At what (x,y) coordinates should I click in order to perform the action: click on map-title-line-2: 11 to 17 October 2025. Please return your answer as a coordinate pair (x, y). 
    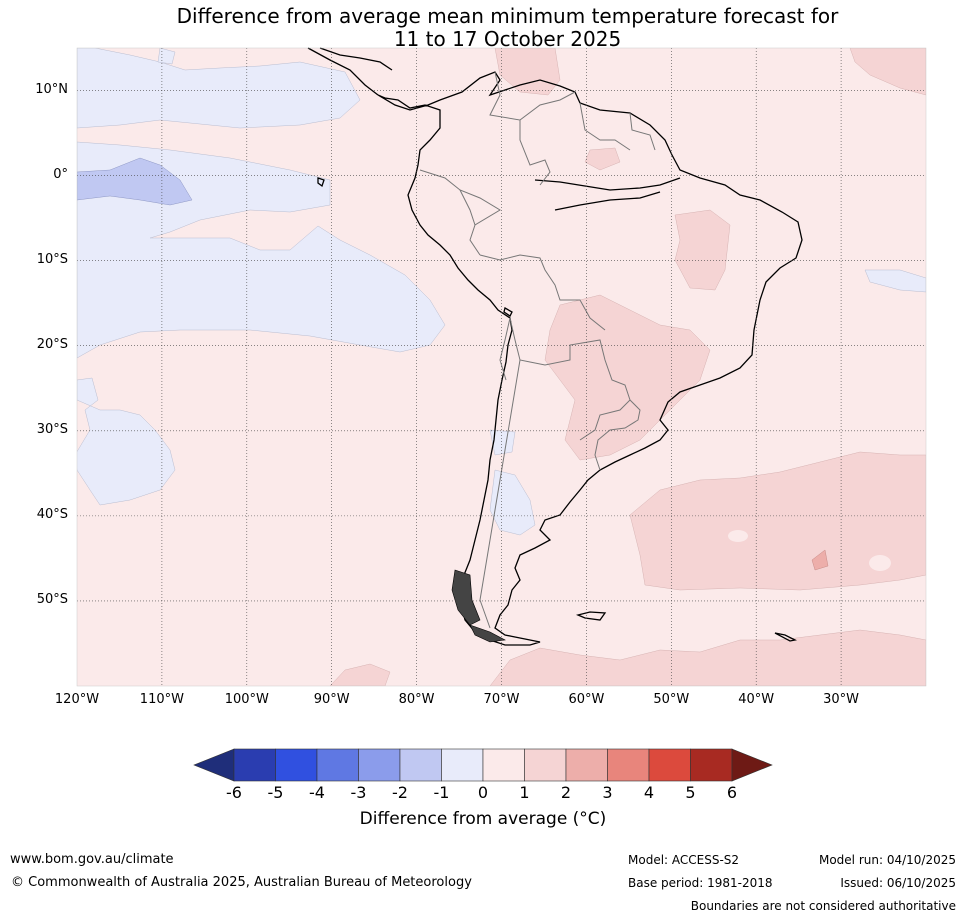
    Looking at the image, I should click on (507, 39).